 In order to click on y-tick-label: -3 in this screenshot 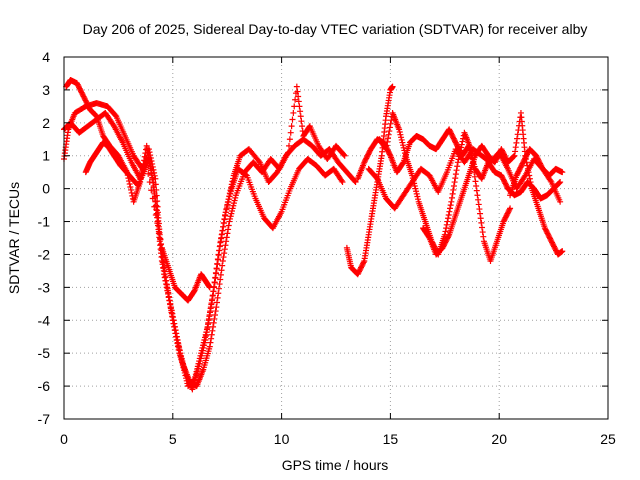, I will do `click(44, 287)`.